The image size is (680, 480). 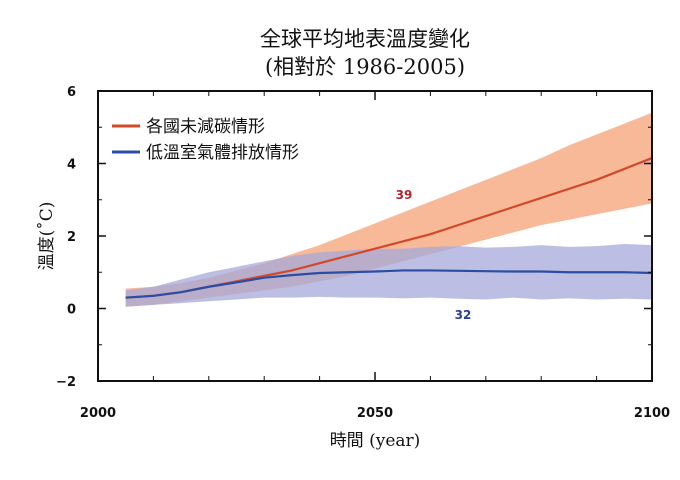 I want to click on legend-label-series-1: 各國未減碳情形, so click(x=205, y=127).